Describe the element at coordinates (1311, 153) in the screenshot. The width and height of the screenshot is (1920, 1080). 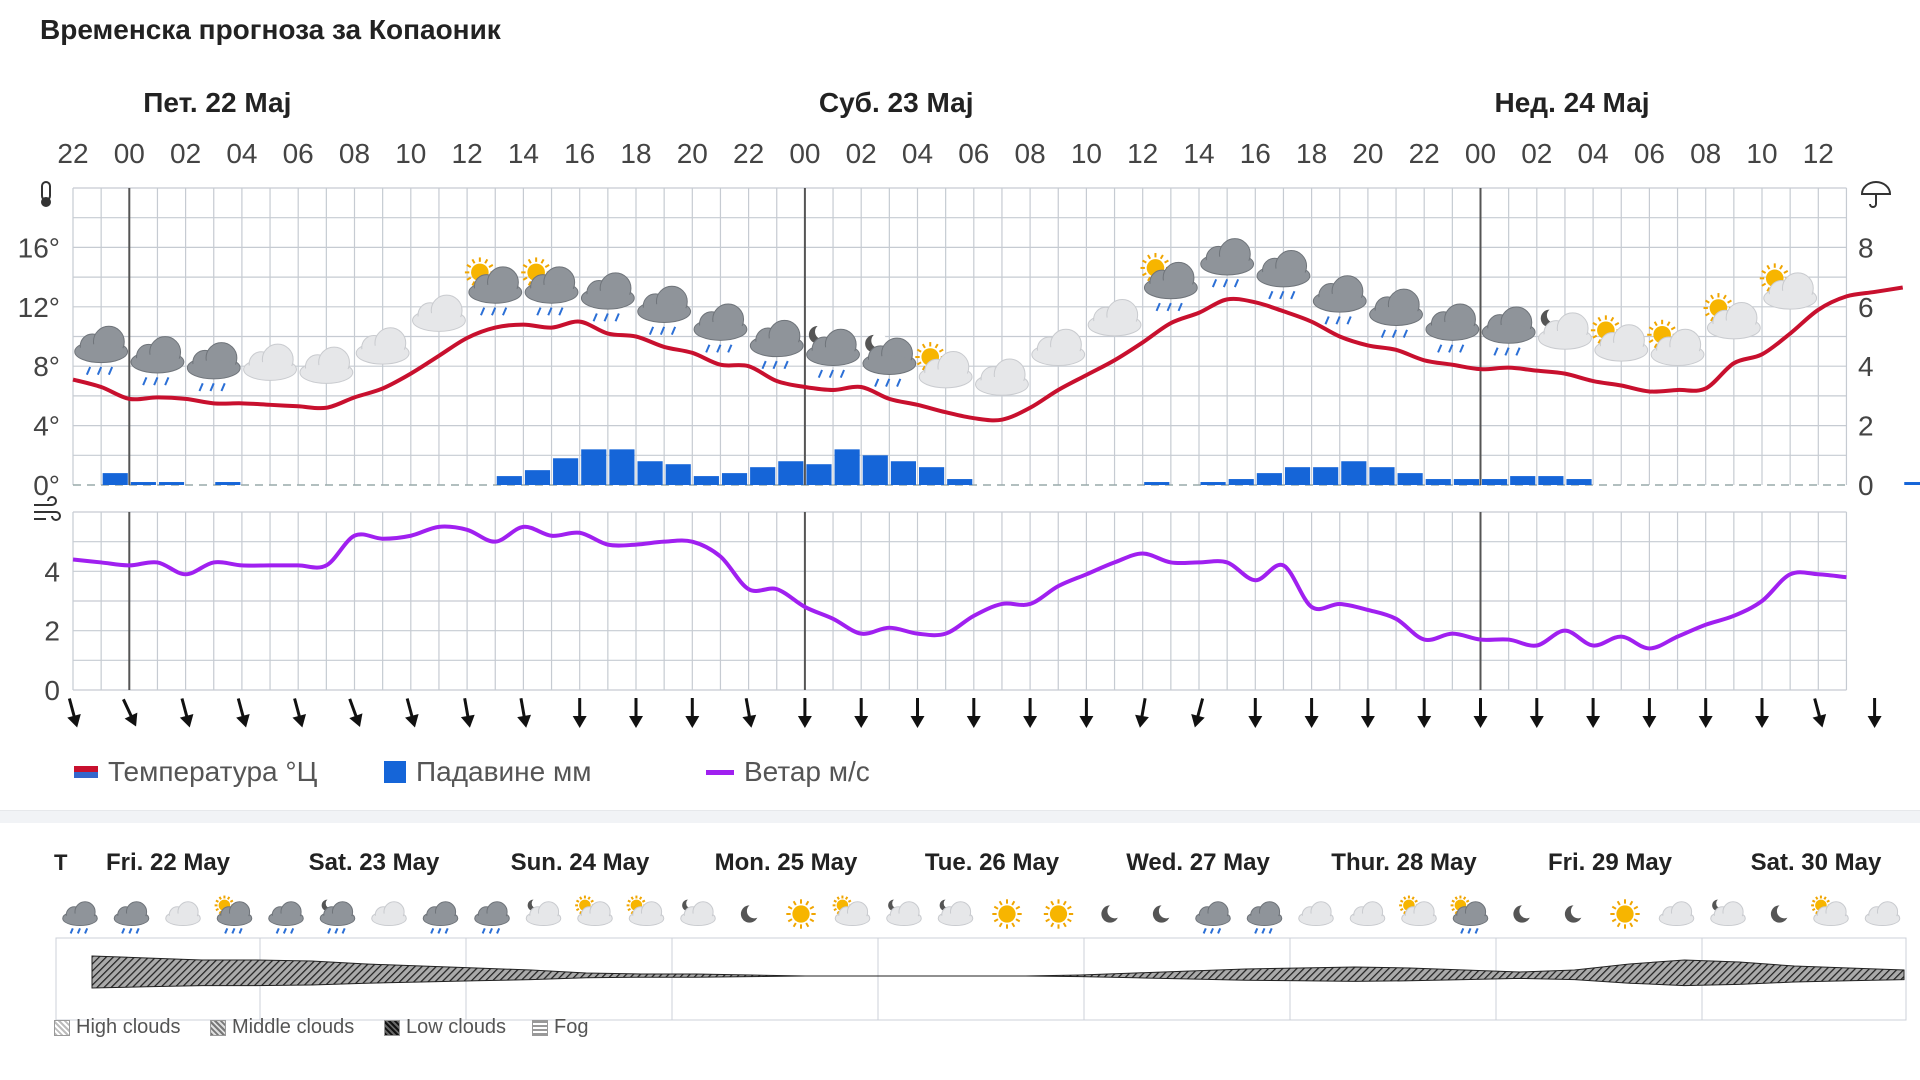
I see `hour-tick-label: 18` at that location.